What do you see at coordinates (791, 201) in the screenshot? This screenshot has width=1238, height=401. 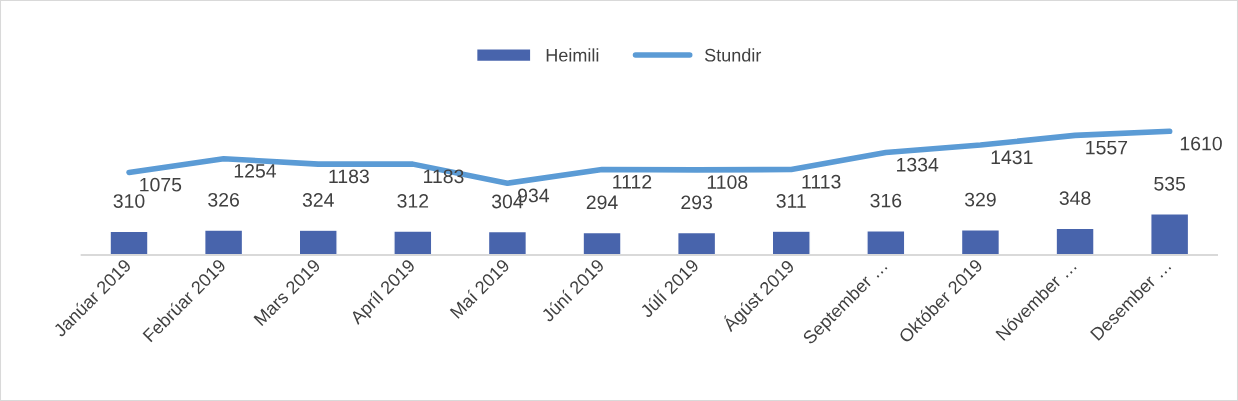 I see `data-label: 311` at bounding box center [791, 201].